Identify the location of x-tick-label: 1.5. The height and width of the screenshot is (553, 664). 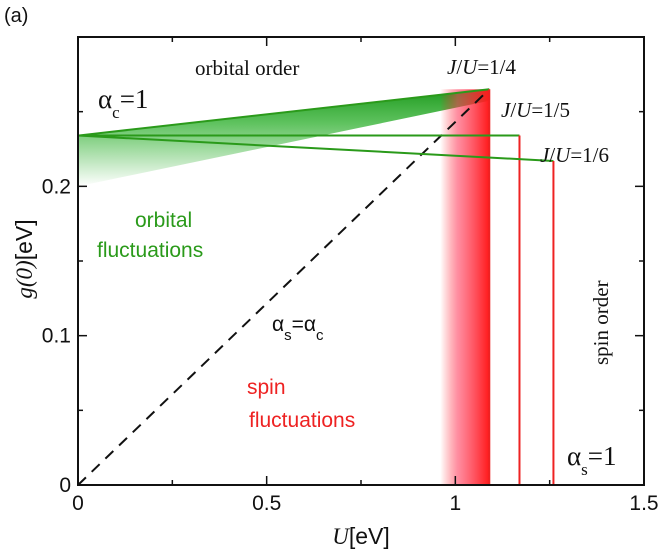
(643, 503).